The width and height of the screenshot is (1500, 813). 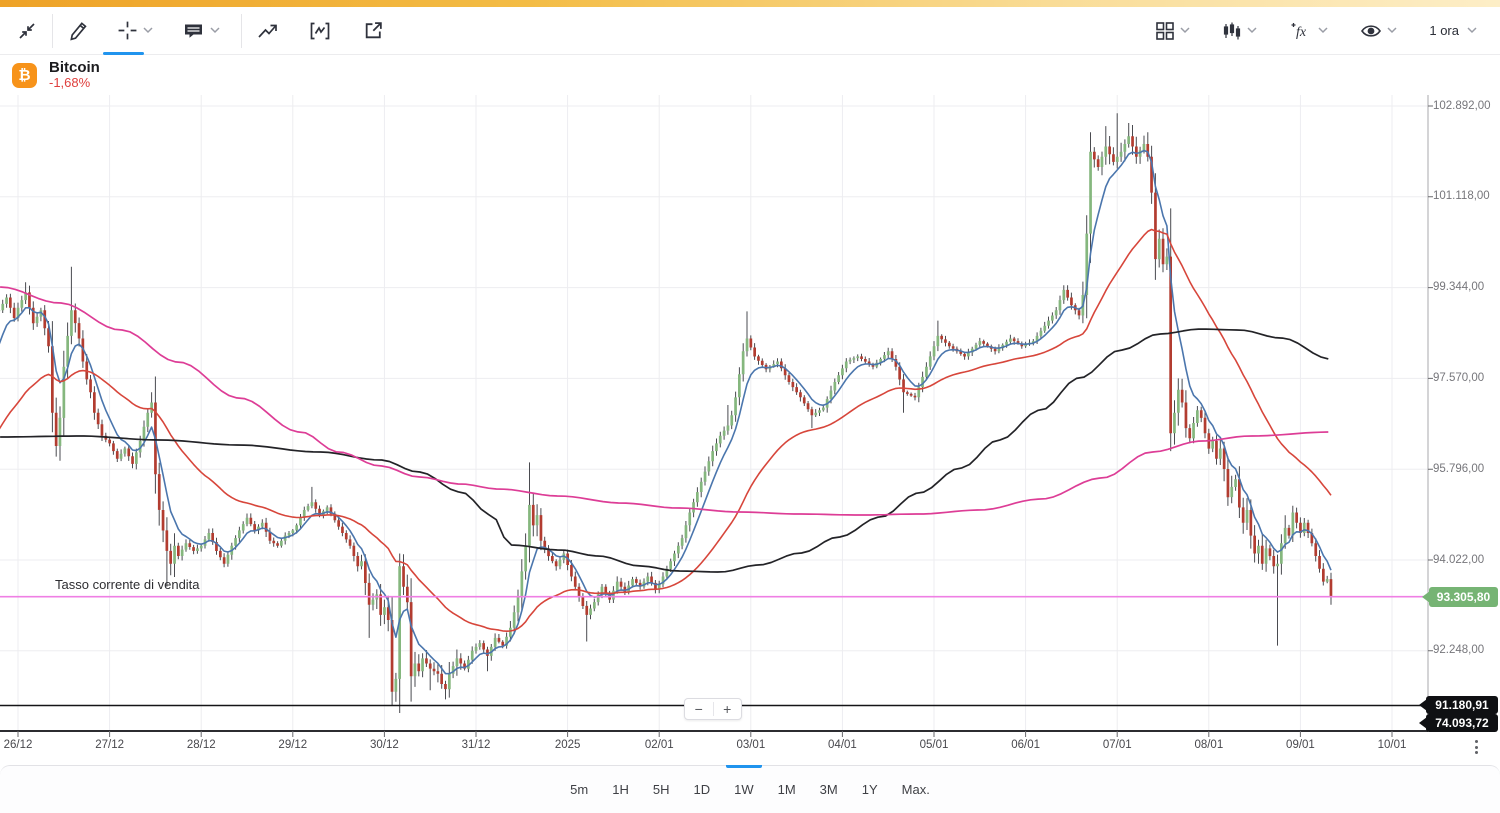 I want to click on draw-pencil-icon, so click(x=78, y=31).